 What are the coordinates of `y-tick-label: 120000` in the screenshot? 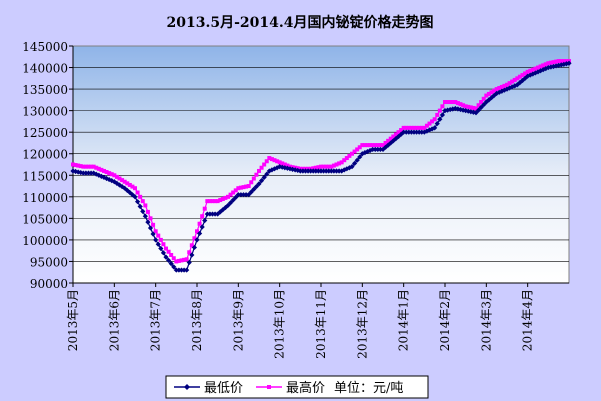 It's located at (45, 155).